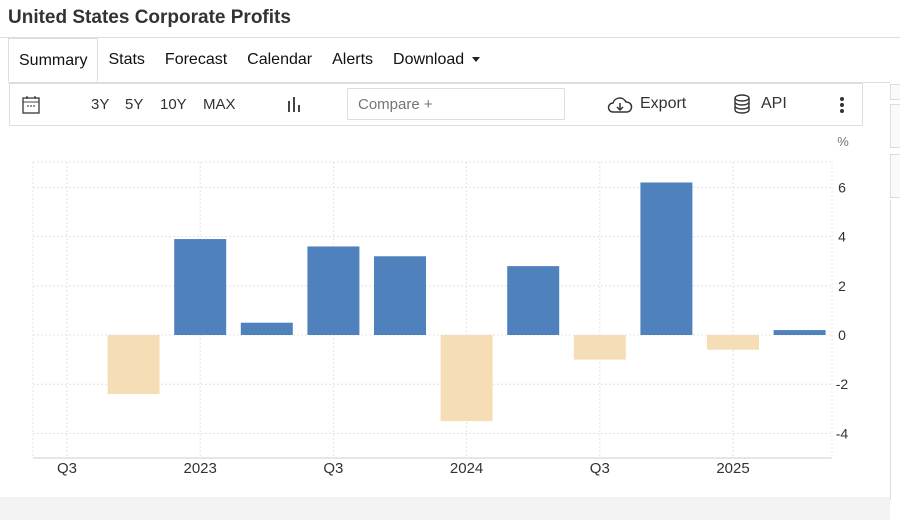 Image resolution: width=900 pixels, height=520 pixels. Describe the element at coordinates (429, 59) in the screenshot. I see `download-label: Download` at that location.